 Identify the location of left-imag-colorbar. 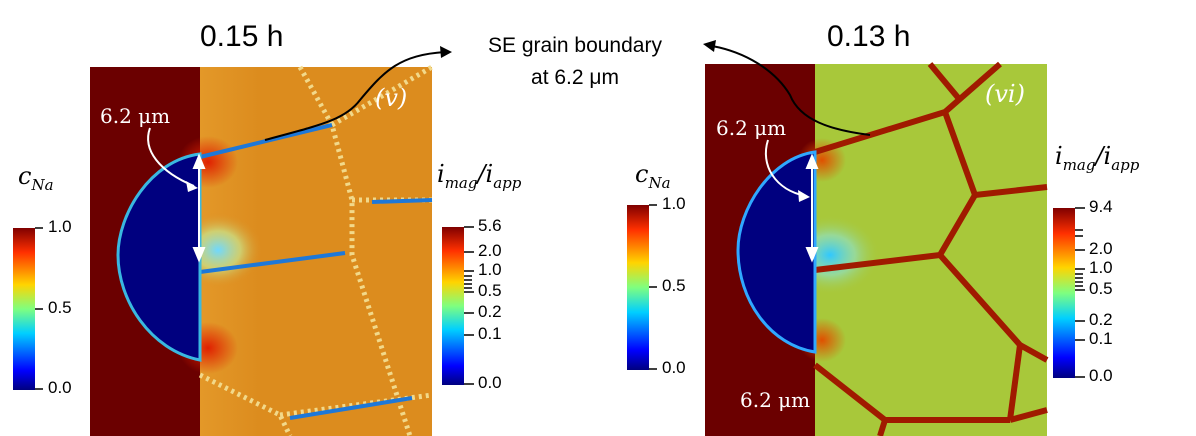
(458, 305).